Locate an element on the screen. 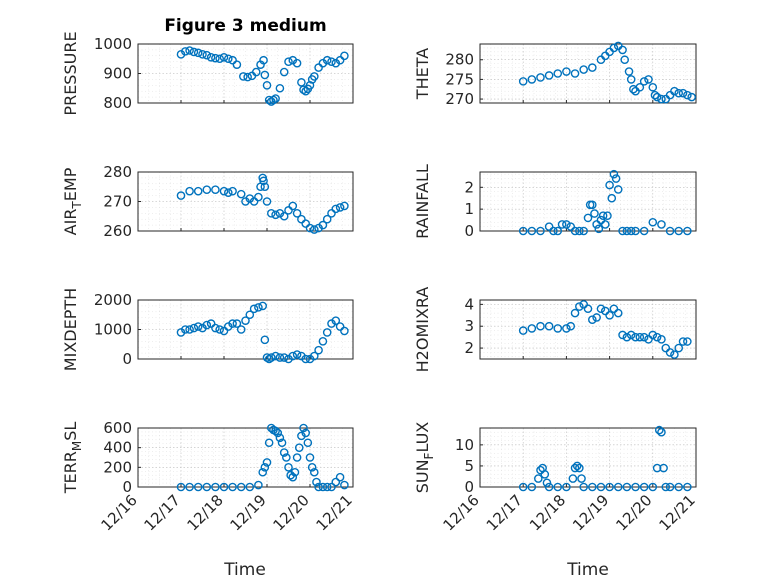  subplot-4: 0 1000 2000 MIXDEPTH is located at coordinates (207, 329).